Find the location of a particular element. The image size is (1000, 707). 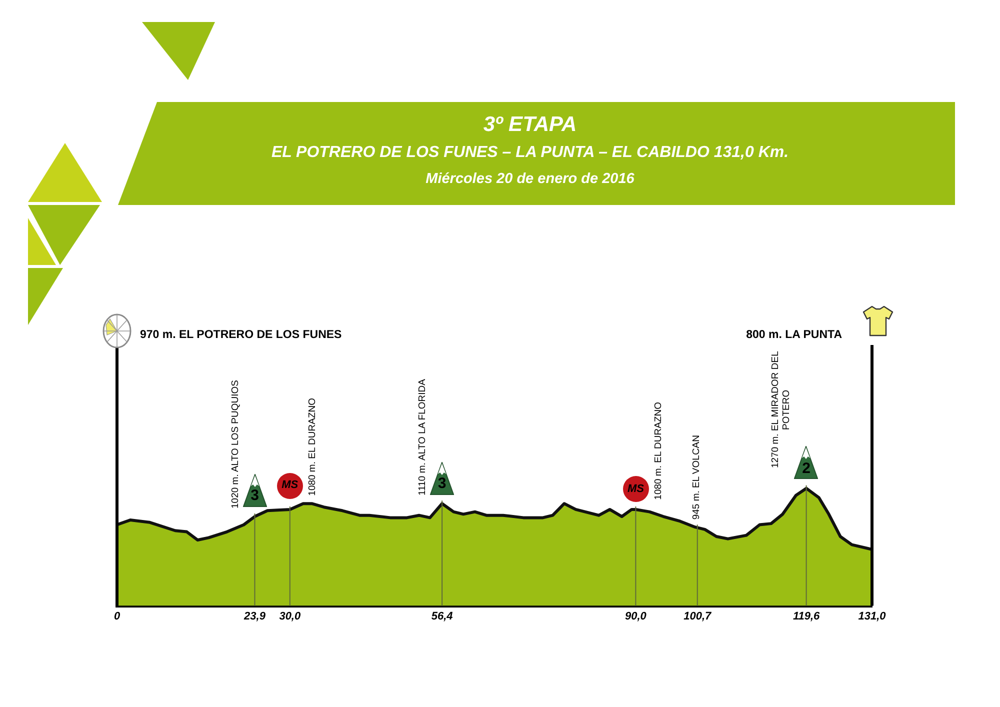

chart-subtitle: EL POTRERO DE LOS FUNES – LA PUNTA – EL CABILDO 131,0 Km. is located at coordinates (530, 153).